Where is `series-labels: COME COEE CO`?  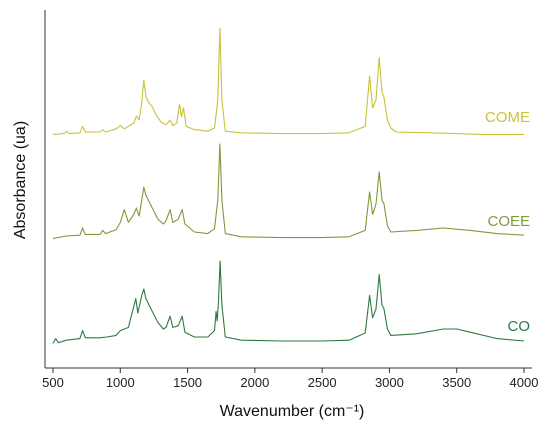 series-labels: COME COEE CO is located at coordinates (507, 222).